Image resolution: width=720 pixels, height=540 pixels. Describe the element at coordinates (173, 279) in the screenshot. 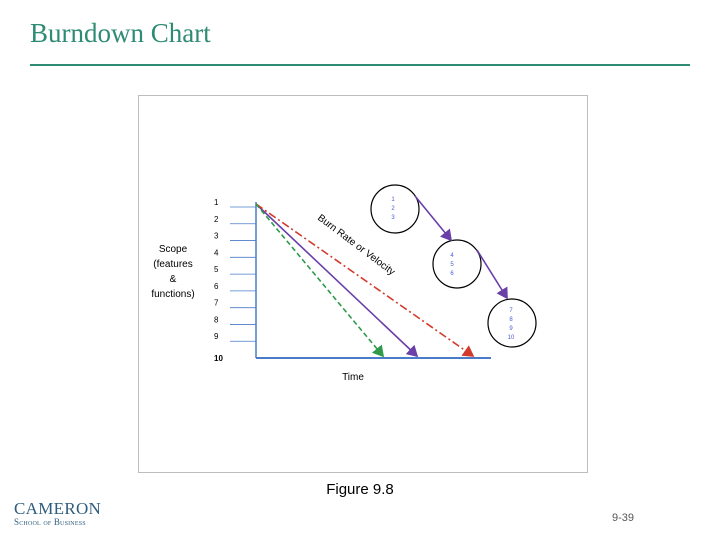

I see `y-axis-label-line: &` at that location.